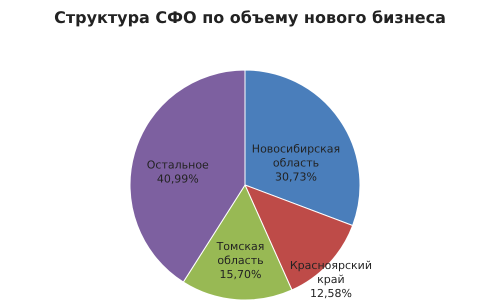 The image size is (500, 301). I want to click on data-label: 30,73%, so click(296, 177).